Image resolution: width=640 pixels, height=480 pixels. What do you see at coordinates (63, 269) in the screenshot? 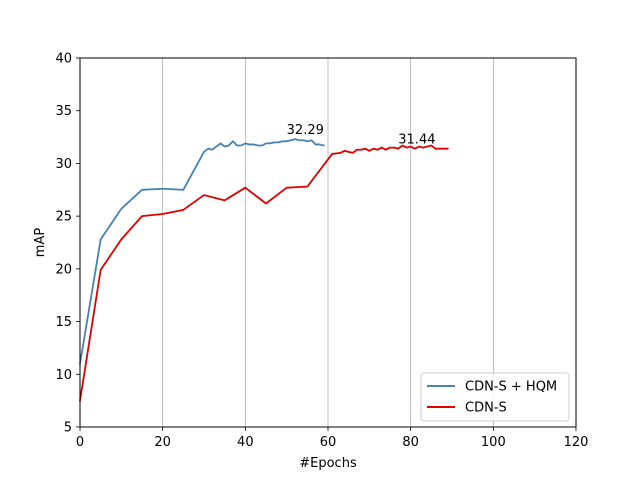
I see `y-tick-label: 20` at bounding box center [63, 269].